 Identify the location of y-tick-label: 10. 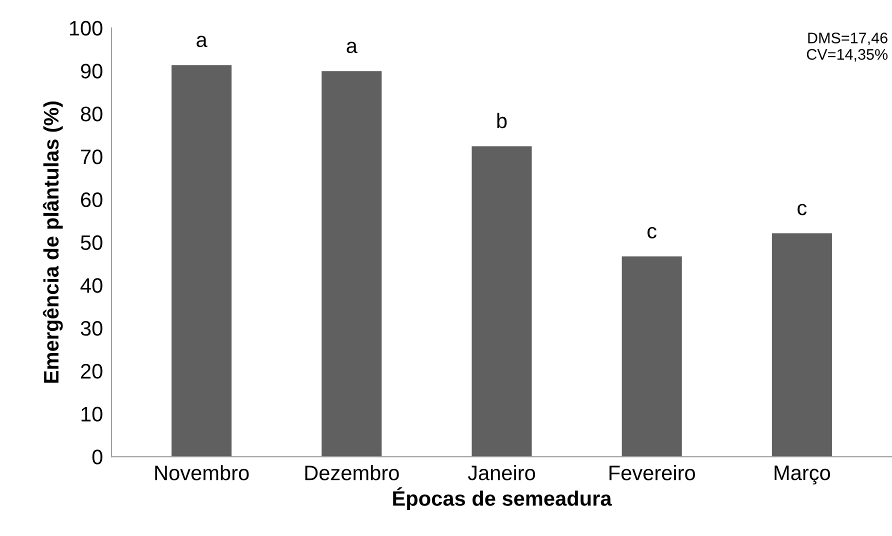
(92, 414).